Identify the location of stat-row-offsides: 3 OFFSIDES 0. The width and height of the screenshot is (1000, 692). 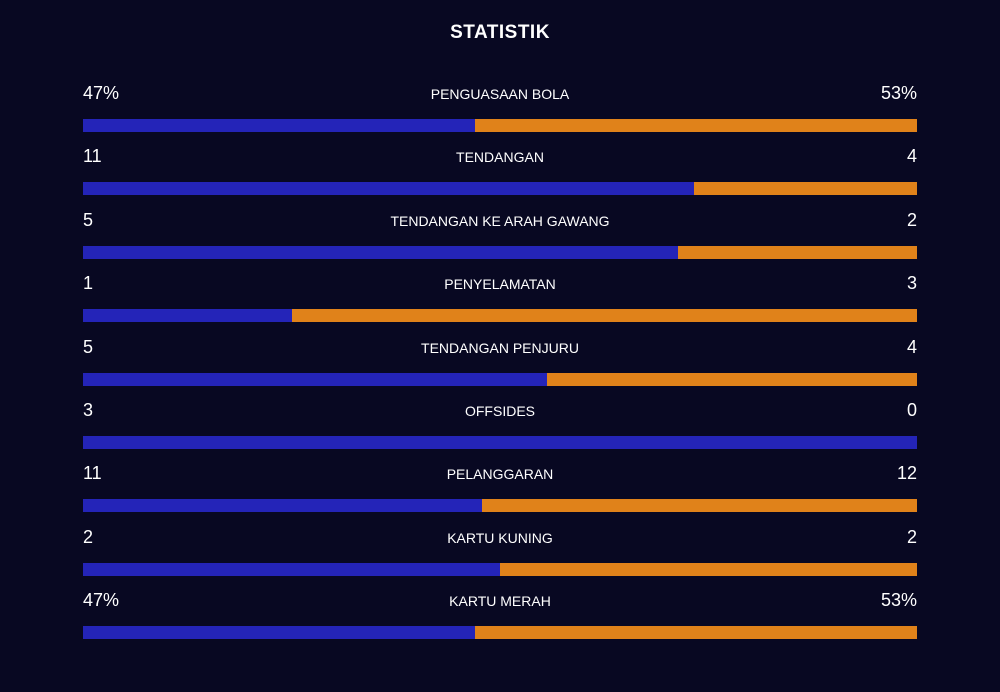
(500, 428).